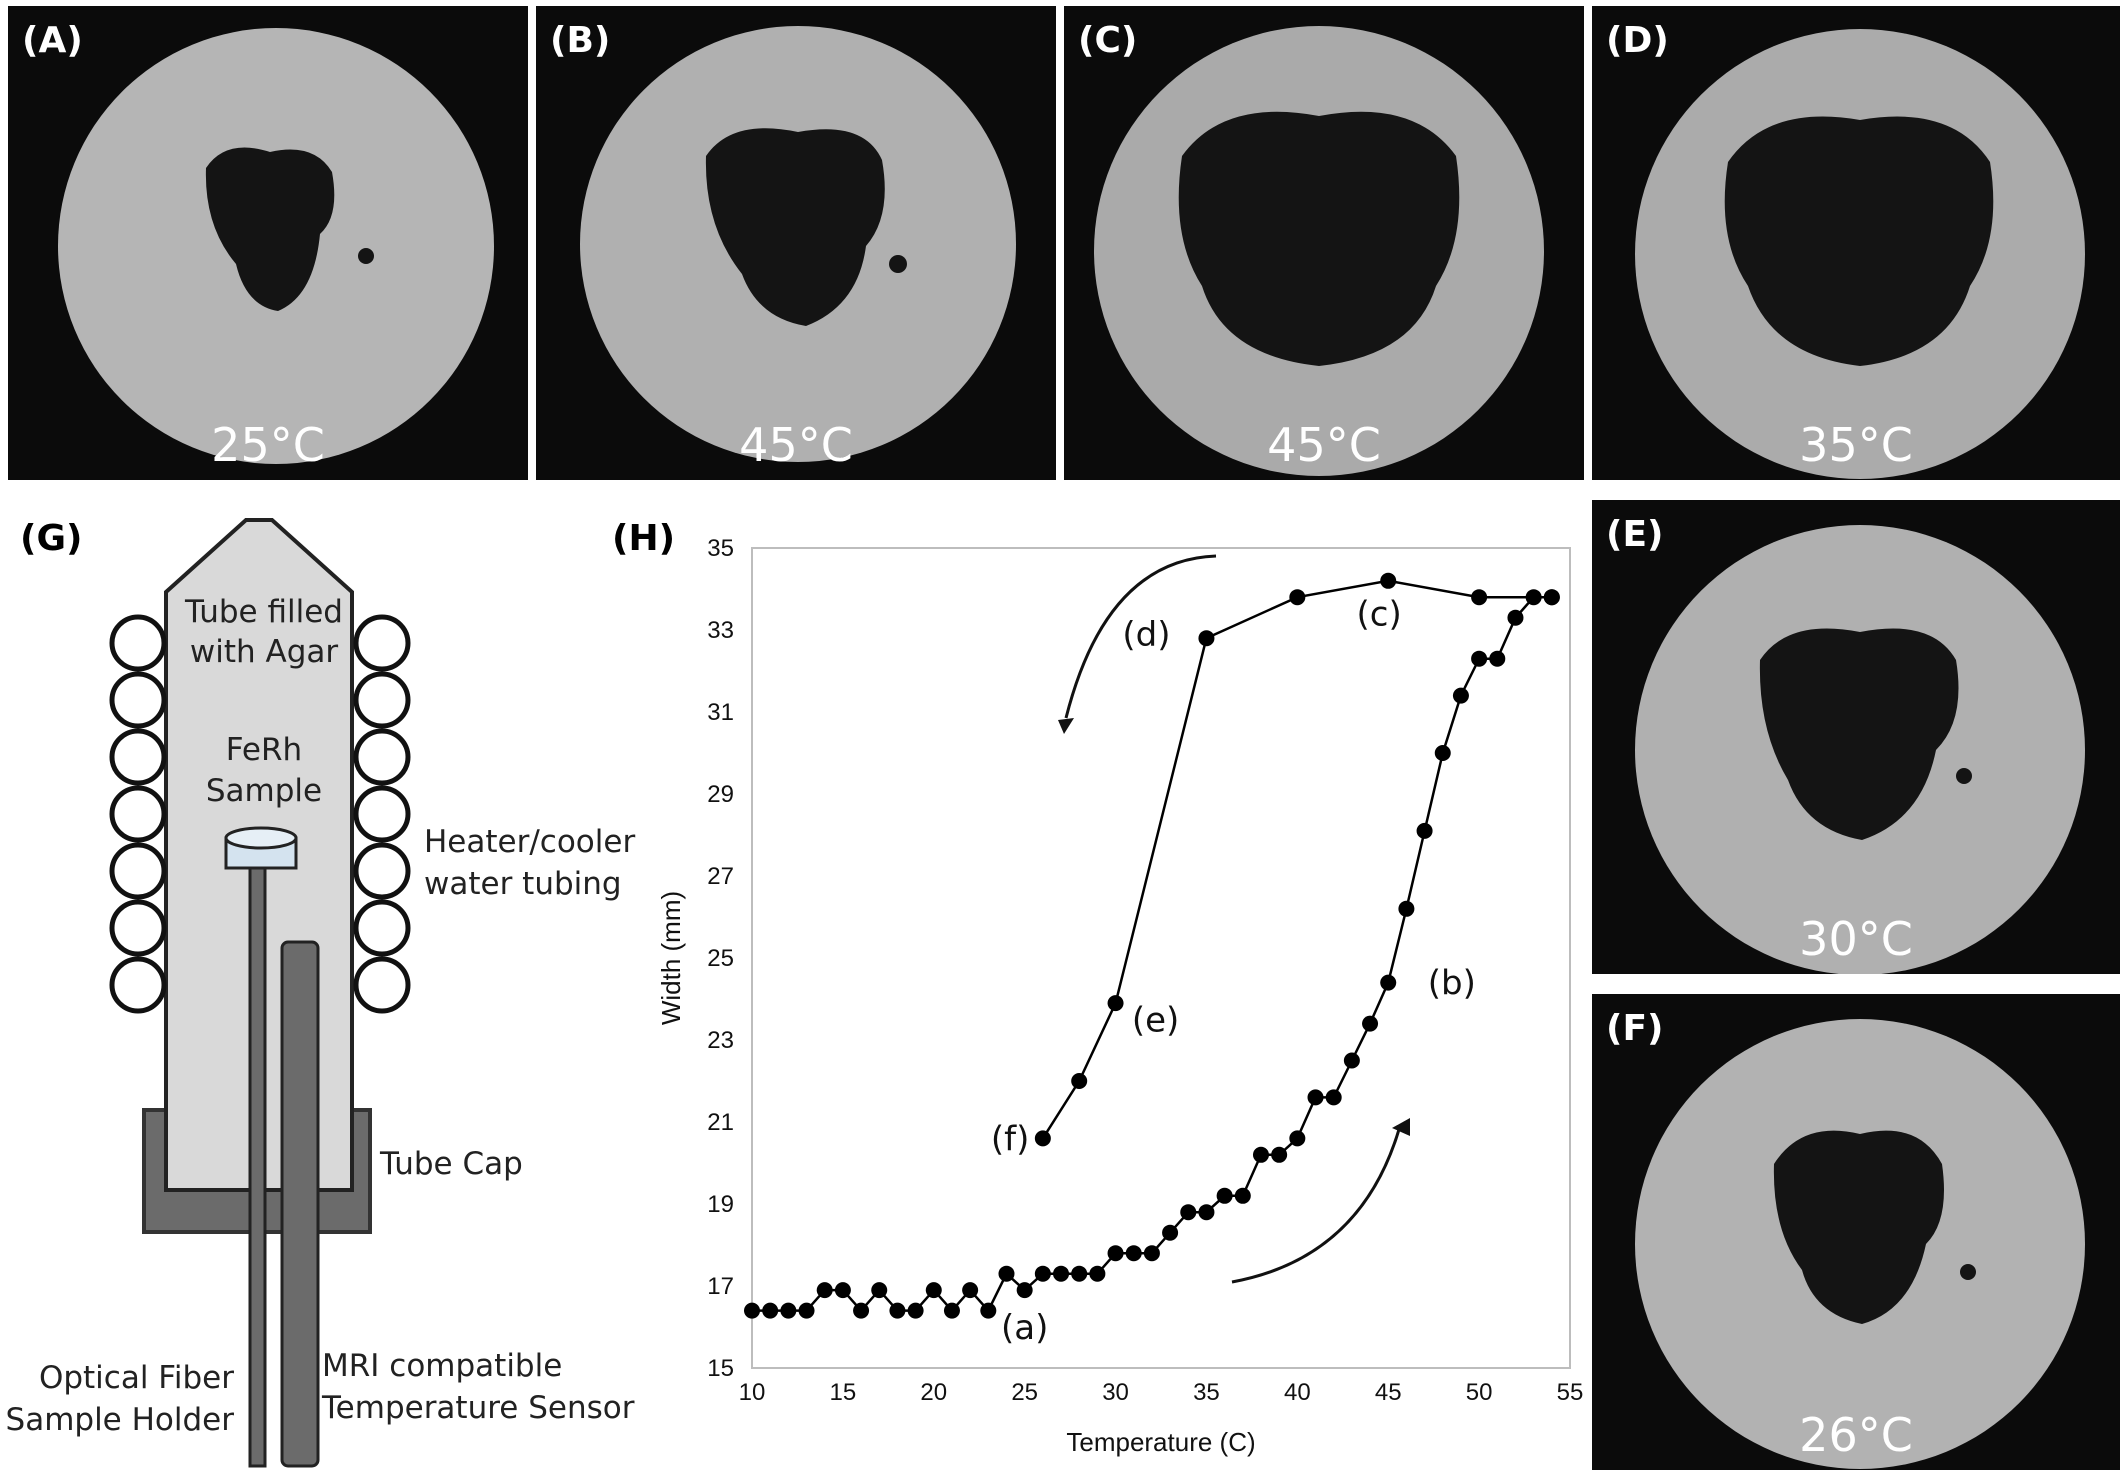 This screenshot has height=1477, width=2128. I want to click on x-tick-label: 40, so click(1297, 1392).